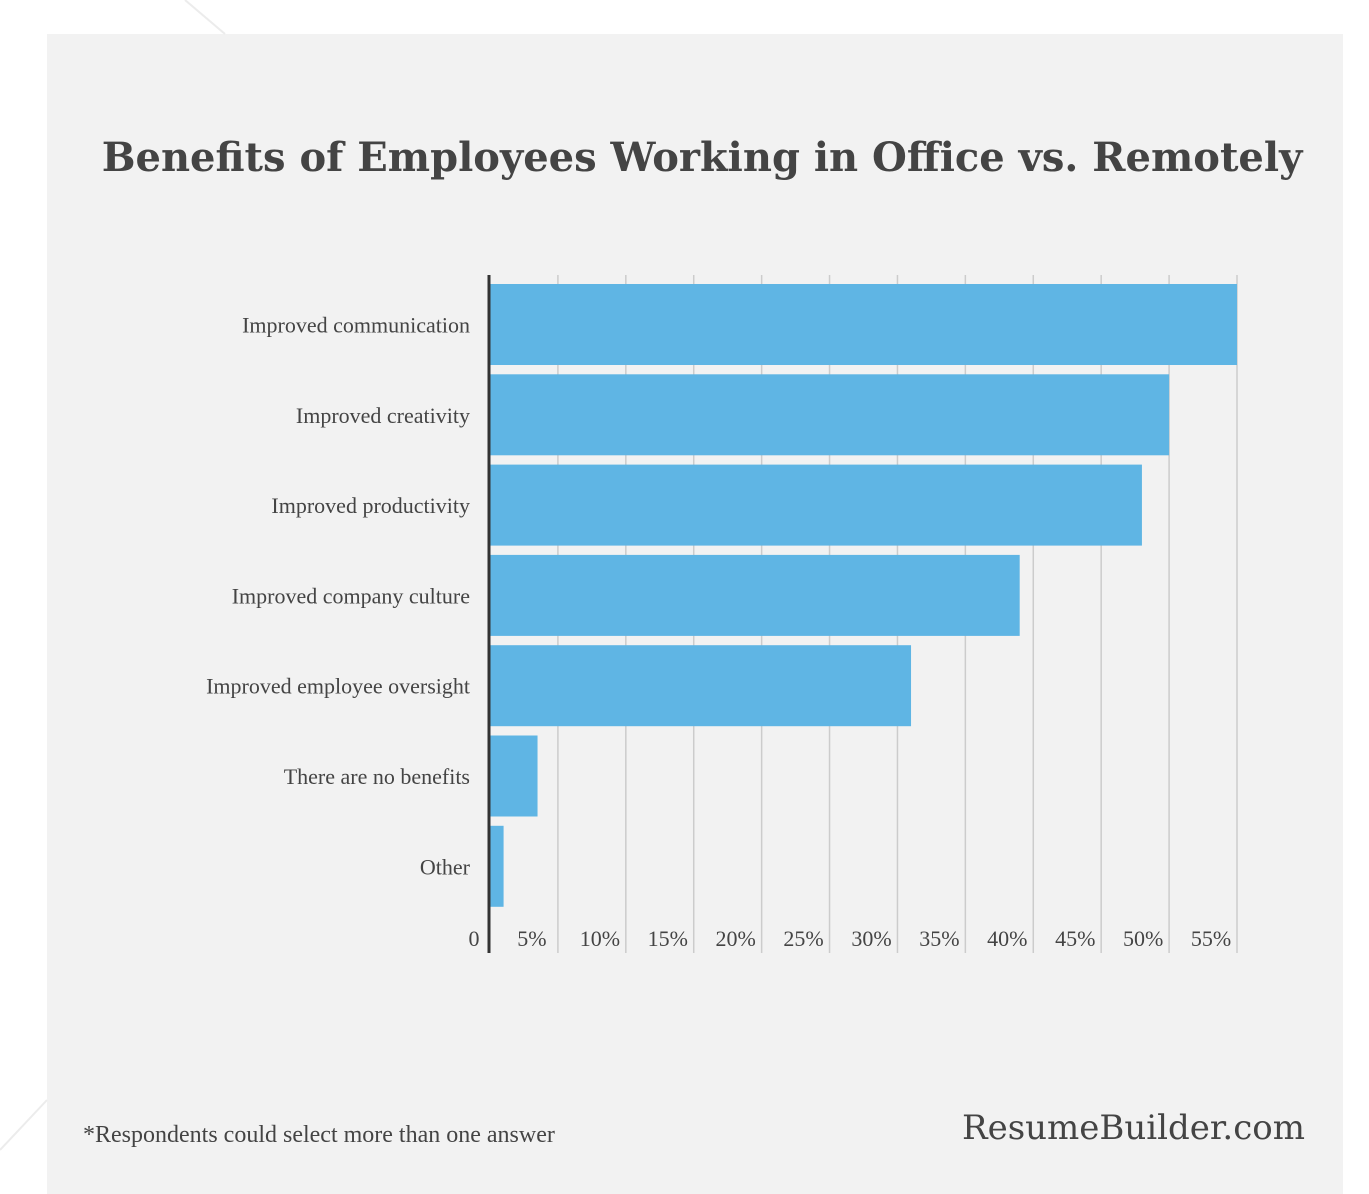  What do you see at coordinates (351, 595) in the screenshot?
I see `category-label: Improved company culture` at bounding box center [351, 595].